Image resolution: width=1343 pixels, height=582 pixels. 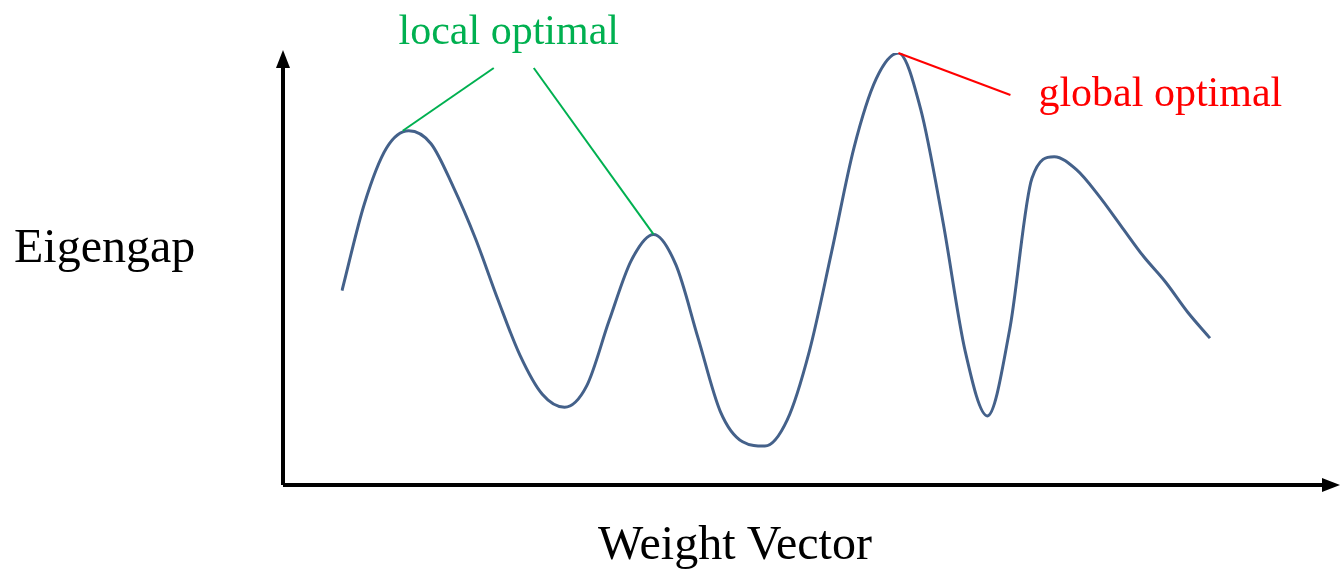 I want to click on x-axis-title: Weight Vector, so click(x=735, y=542).